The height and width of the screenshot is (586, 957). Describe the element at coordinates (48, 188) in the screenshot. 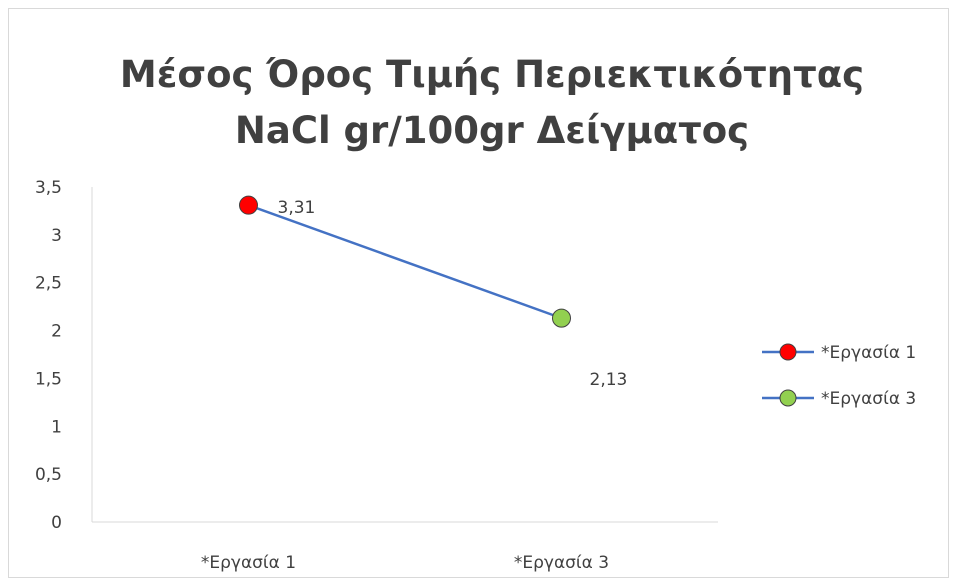

I see `y-tick-label: 3,5` at that location.